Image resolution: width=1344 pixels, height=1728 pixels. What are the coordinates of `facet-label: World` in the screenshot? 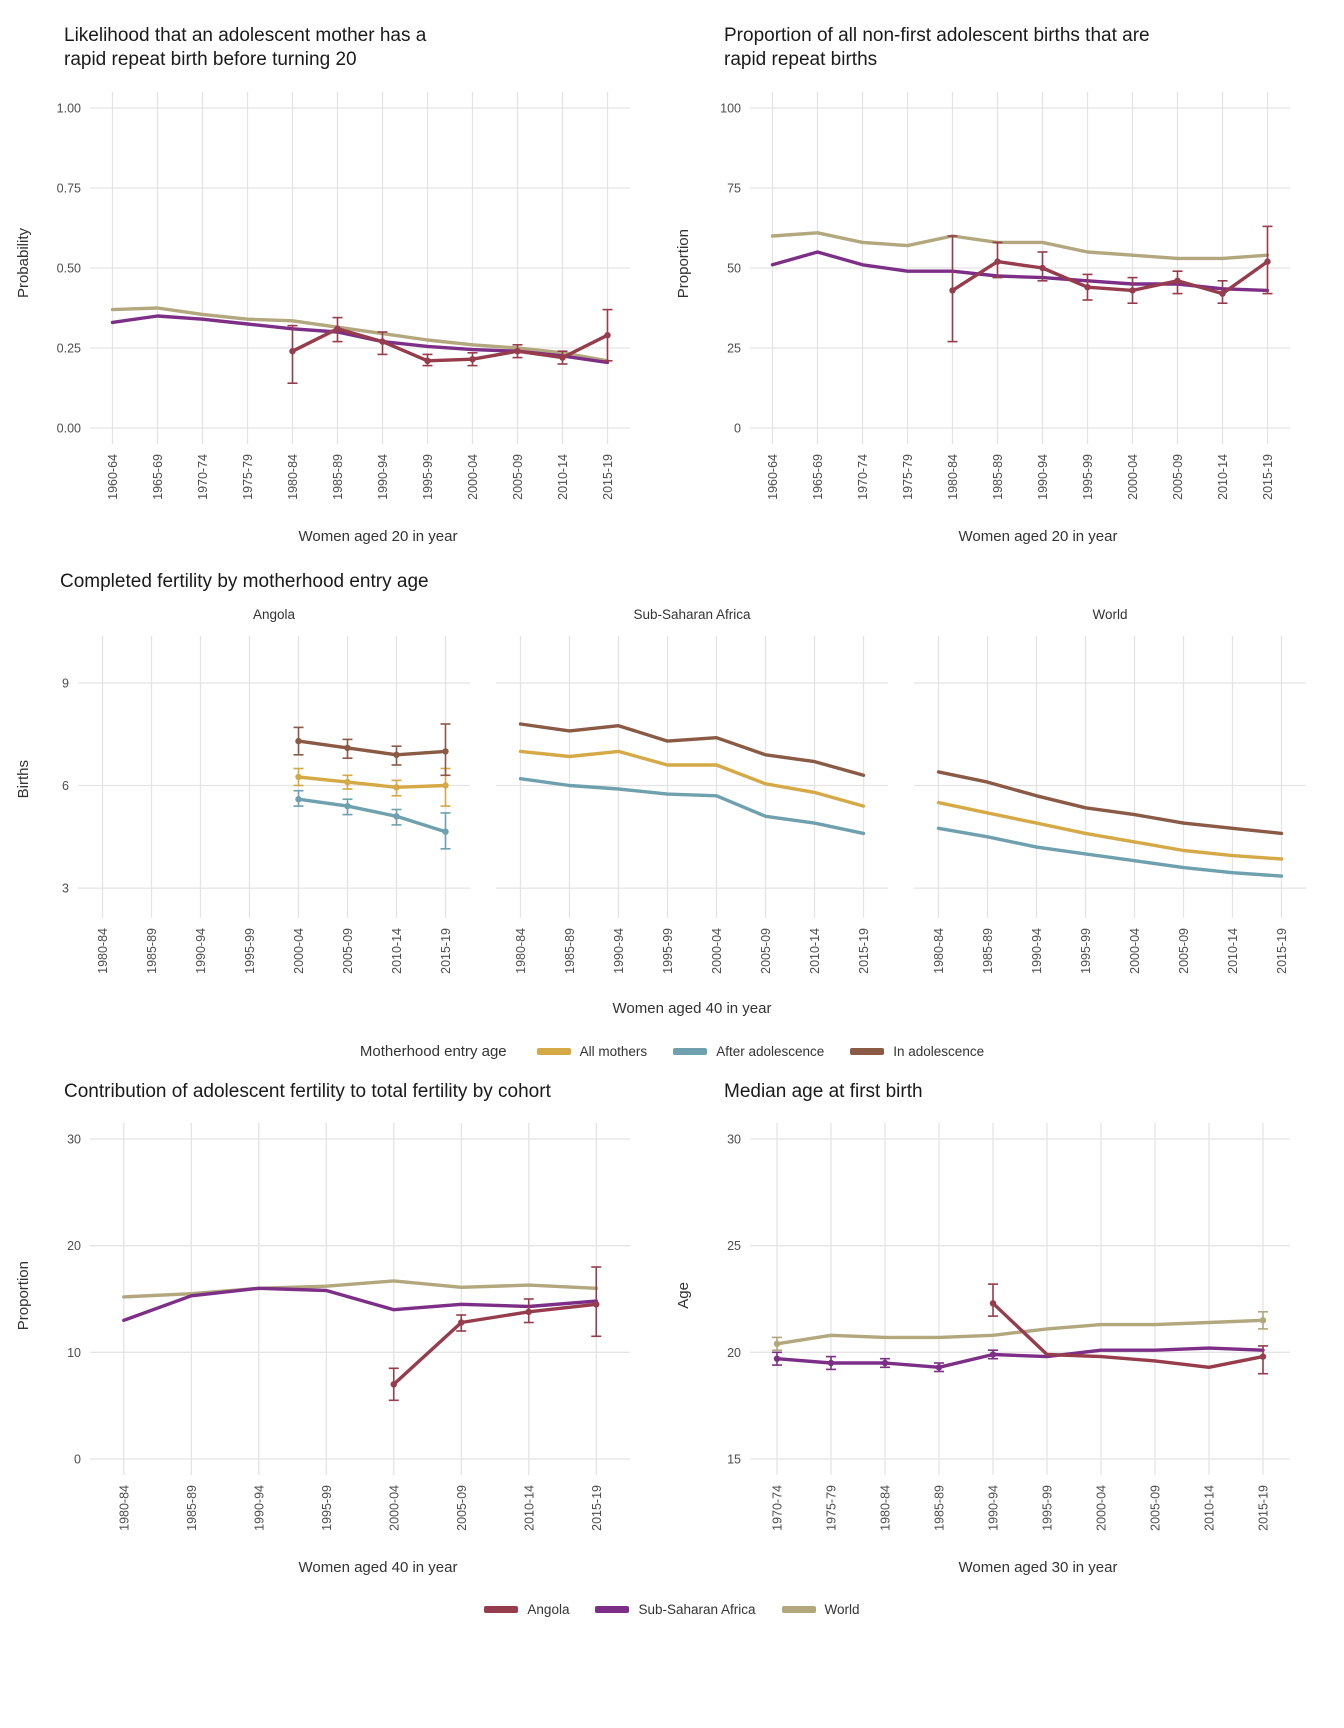 It's located at (1110, 614).